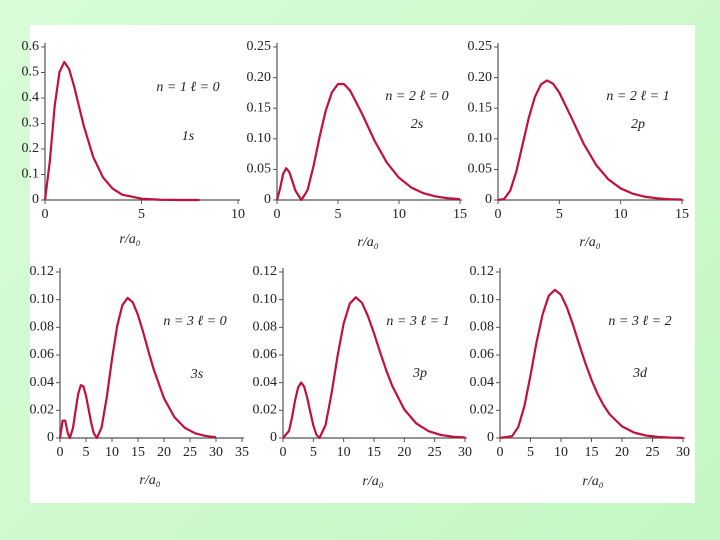 The width and height of the screenshot is (720, 540). What do you see at coordinates (638, 124) in the screenshot?
I see `annotation: 2p` at bounding box center [638, 124].